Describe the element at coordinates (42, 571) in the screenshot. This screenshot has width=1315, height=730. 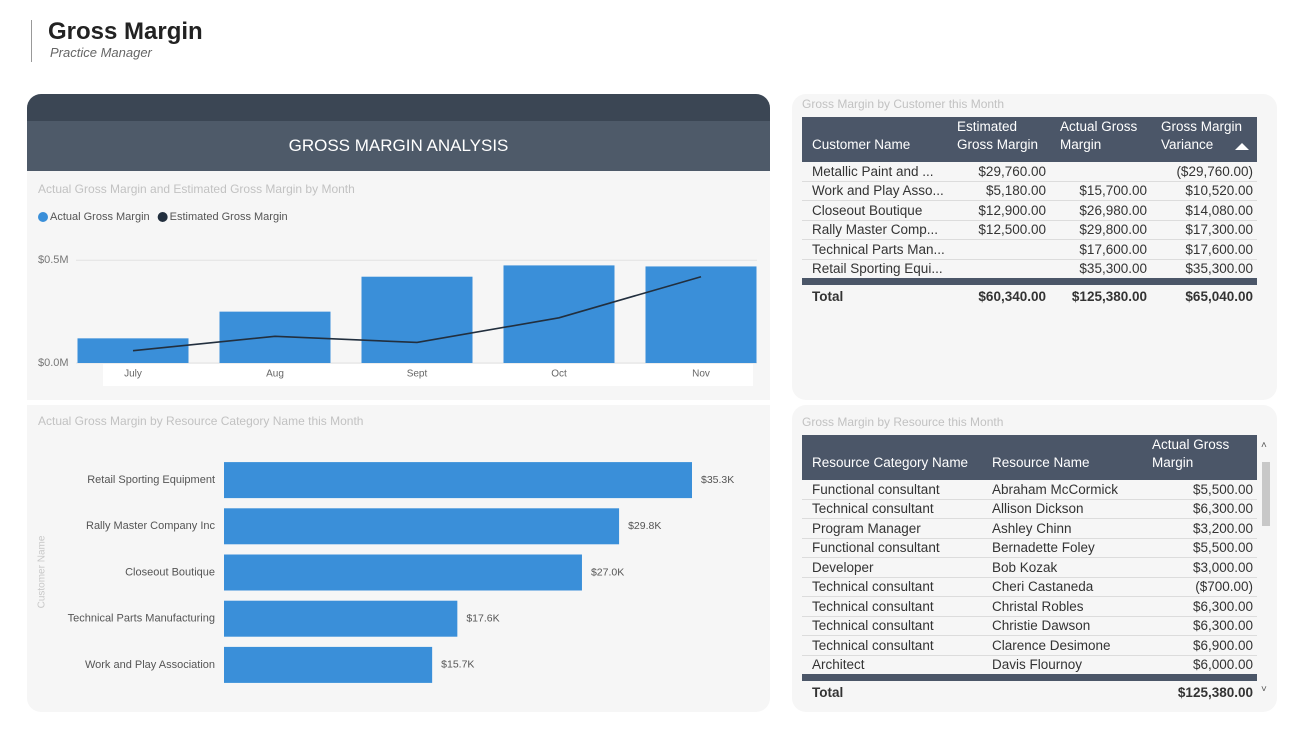
I see `y-axis-label: Customer Name` at that location.